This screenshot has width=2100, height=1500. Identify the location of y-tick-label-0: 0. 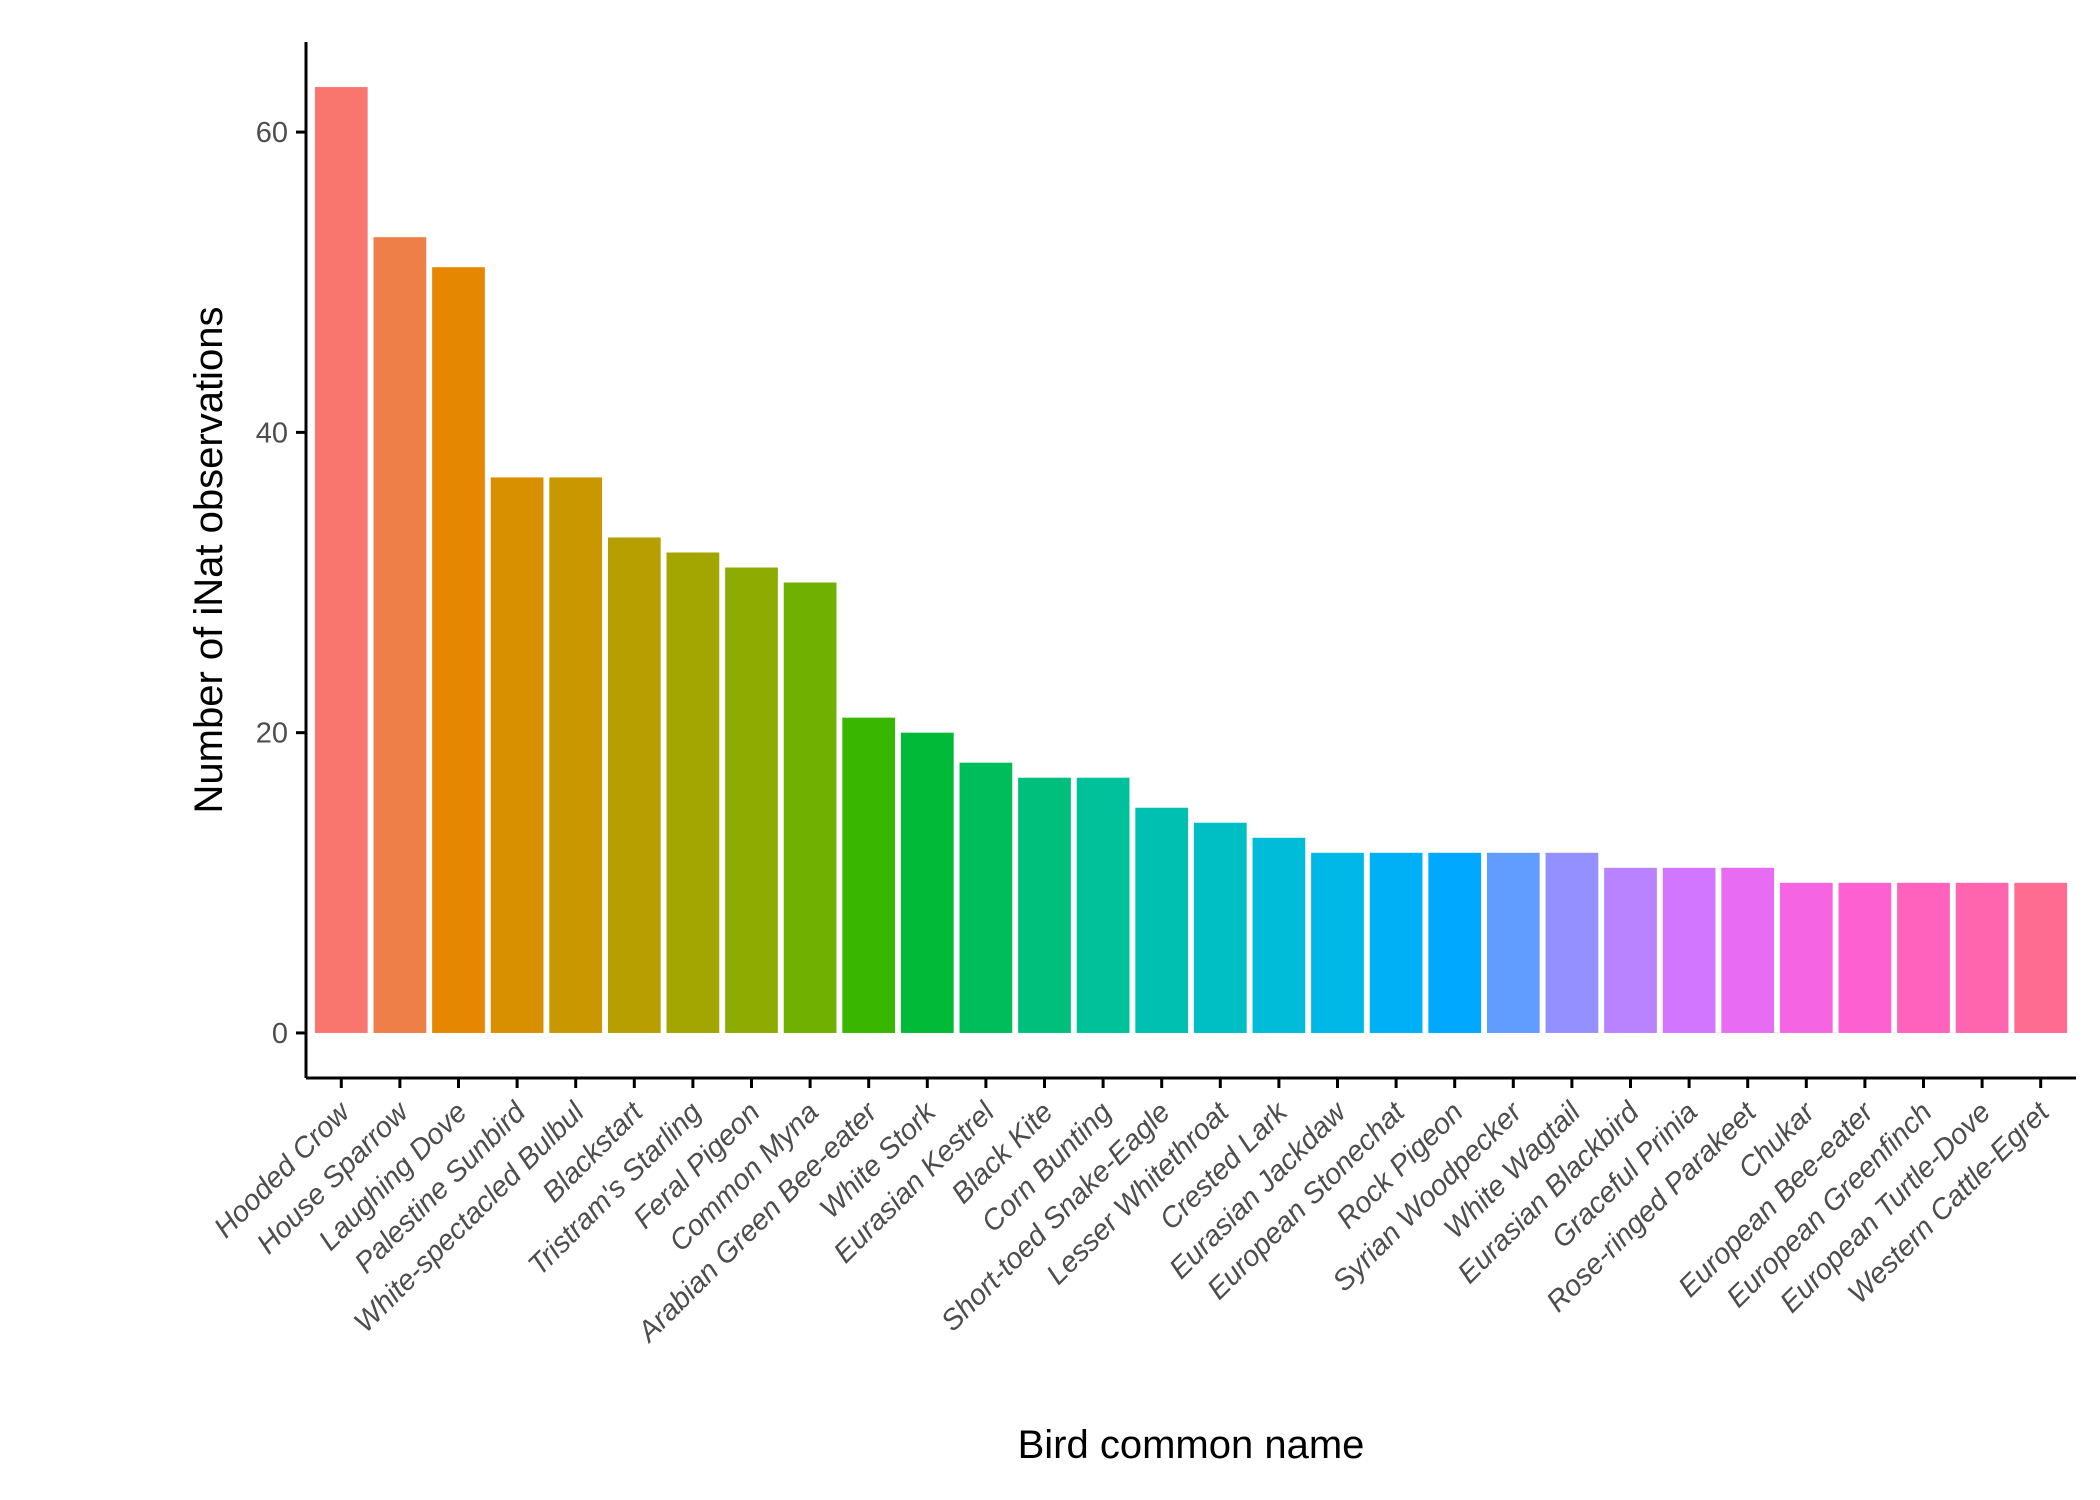
(280, 1034).